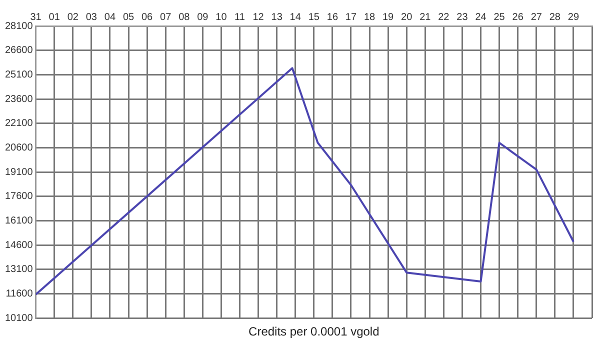 The height and width of the screenshot is (344, 600). I want to click on x-tick-label: 07, so click(166, 17).